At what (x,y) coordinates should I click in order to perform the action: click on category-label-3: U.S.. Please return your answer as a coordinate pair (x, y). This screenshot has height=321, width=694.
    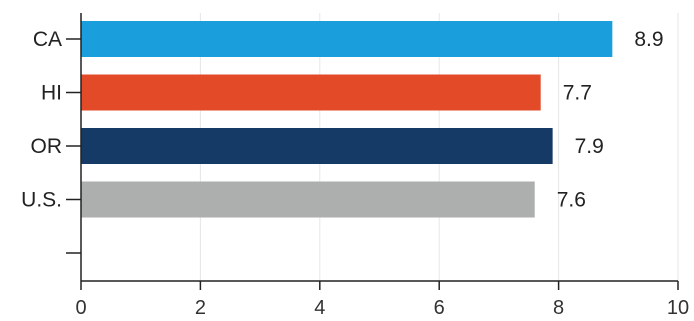
    Looking at the image, I should click on (41, 200).